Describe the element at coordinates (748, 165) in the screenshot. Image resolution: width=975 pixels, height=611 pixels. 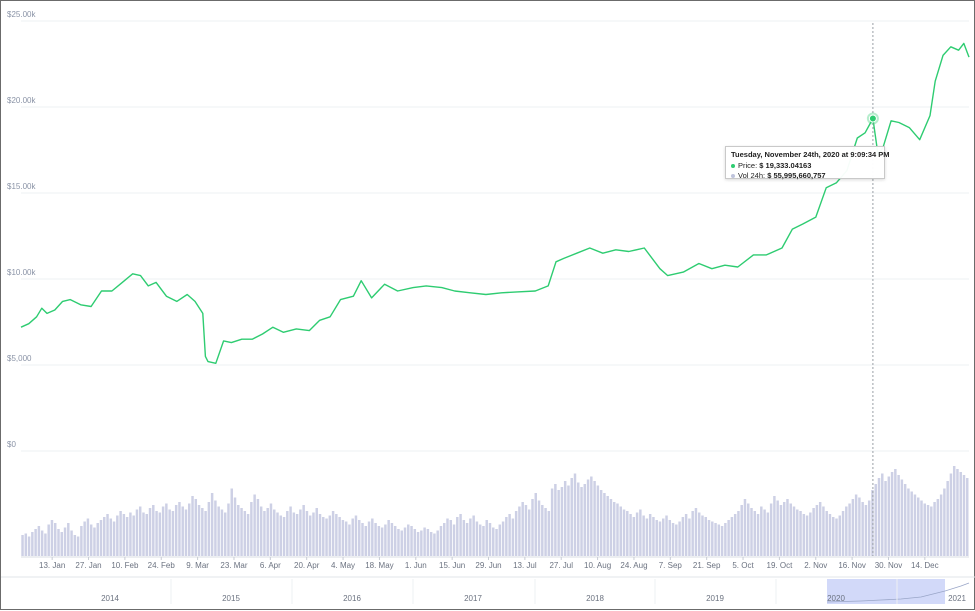
I see `tooltip-price-label: Price:` at that location.